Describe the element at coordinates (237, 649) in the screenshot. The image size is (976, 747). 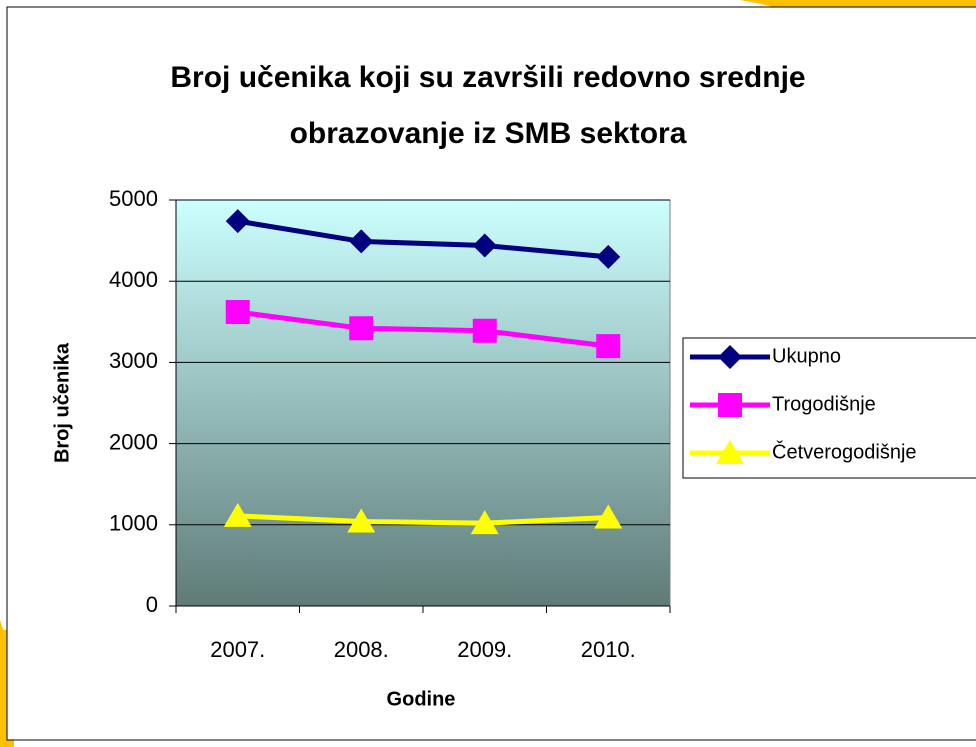
I see `x-tick-label: 2007.` at that location.